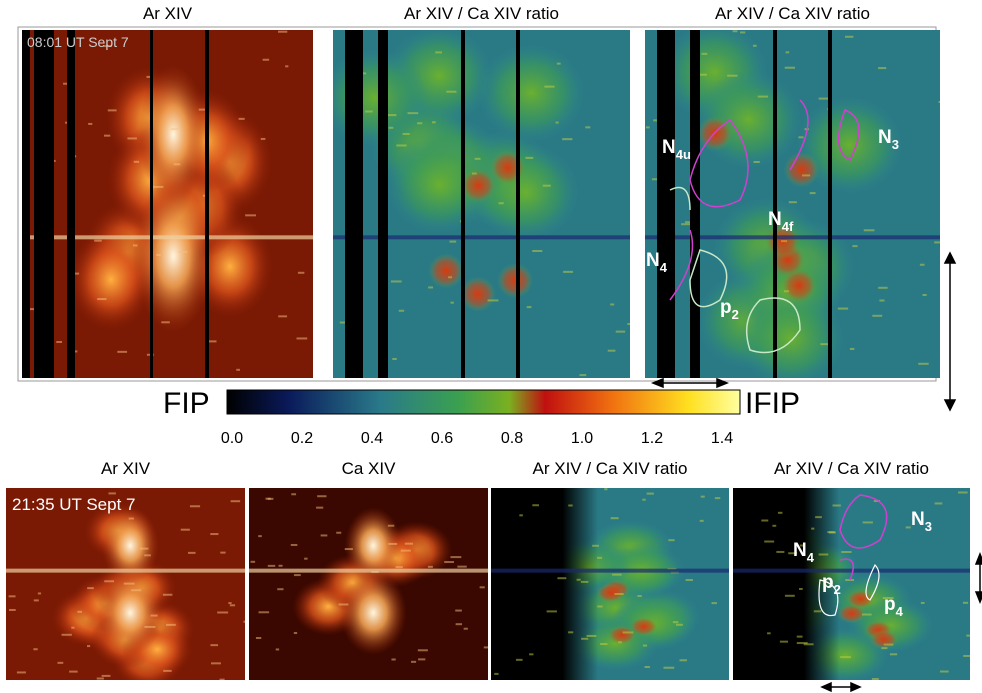 The height and width of the screenshot is (693, 982). I want to click on region-label: N4f, so click(781, 221).